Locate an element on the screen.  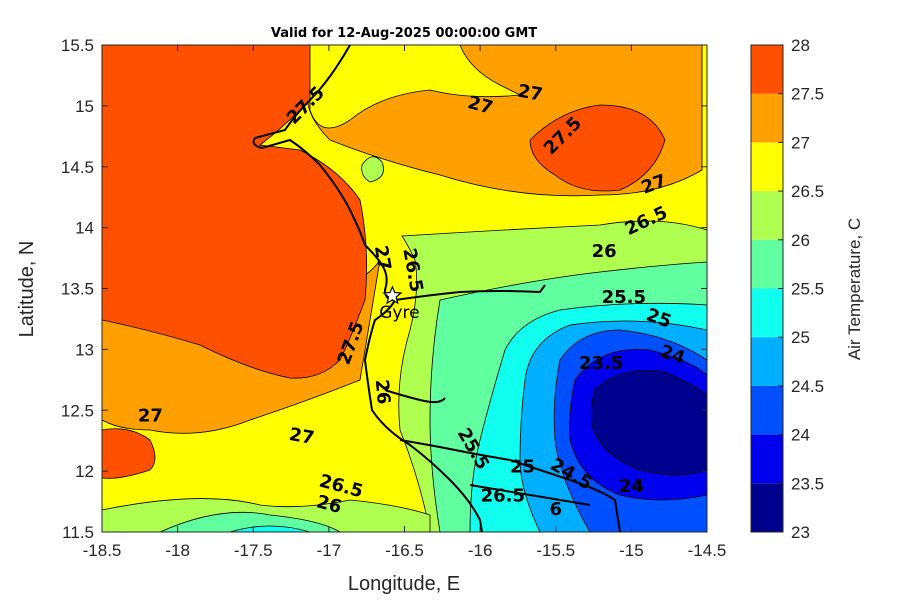
colorbar-tick-label: 23 is located at coordinates (800, 532).